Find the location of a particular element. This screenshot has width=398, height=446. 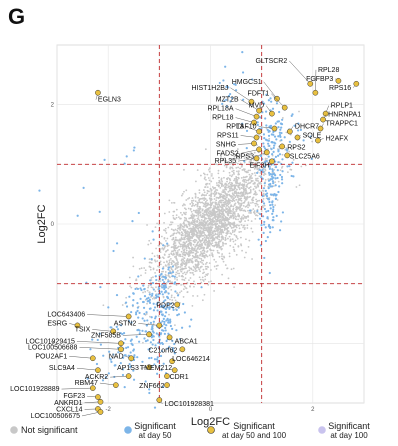

gene-label: HMGCS1 is located at coordinates (247, 82).